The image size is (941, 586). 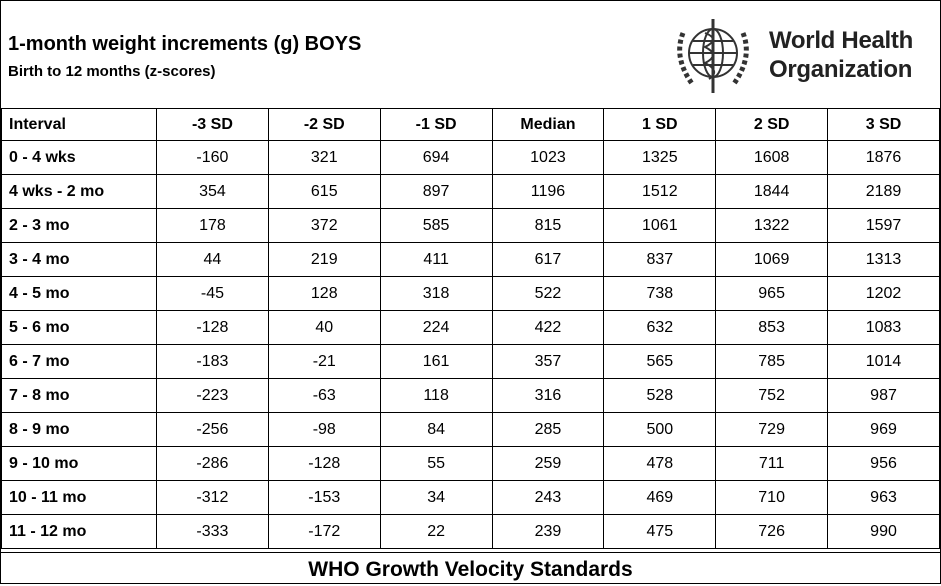 What do you see at coordinates (713, 56) in the screenshot?
I see `who-emblem` at bounding box center [713, 56].